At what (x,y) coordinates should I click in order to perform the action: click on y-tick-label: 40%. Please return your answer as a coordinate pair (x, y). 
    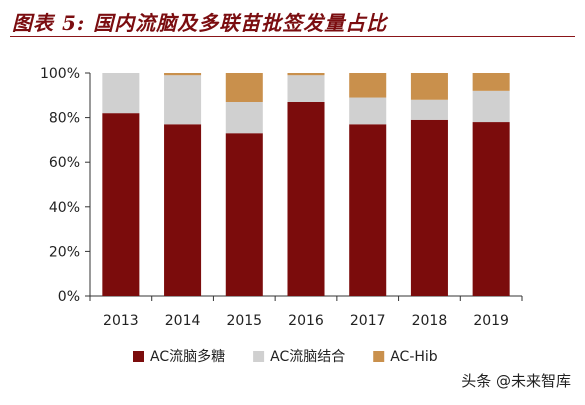
    Looking at the image, I should click on (64, 208).